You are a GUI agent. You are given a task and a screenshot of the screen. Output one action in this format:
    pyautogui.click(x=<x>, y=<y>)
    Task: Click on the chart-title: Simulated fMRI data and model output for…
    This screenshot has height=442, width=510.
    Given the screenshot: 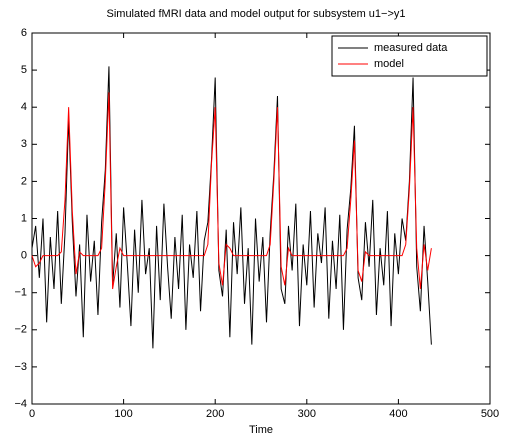 What is the action you would take?
    pyautogui.click(x=256, y=14)
    